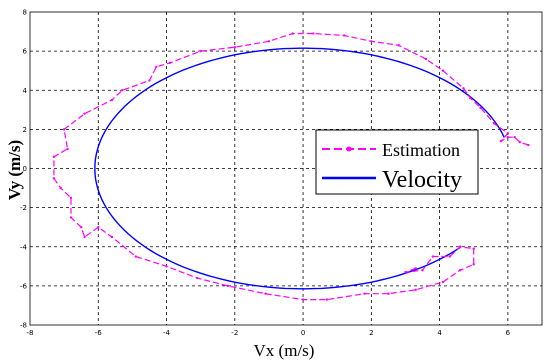 Image resolution: width=544 pixels, height=361 pixels. What do you see at coordinates (23, 208) in the screenshot?
I see `y-tick-label: -2` at bounding box center [23, 208].